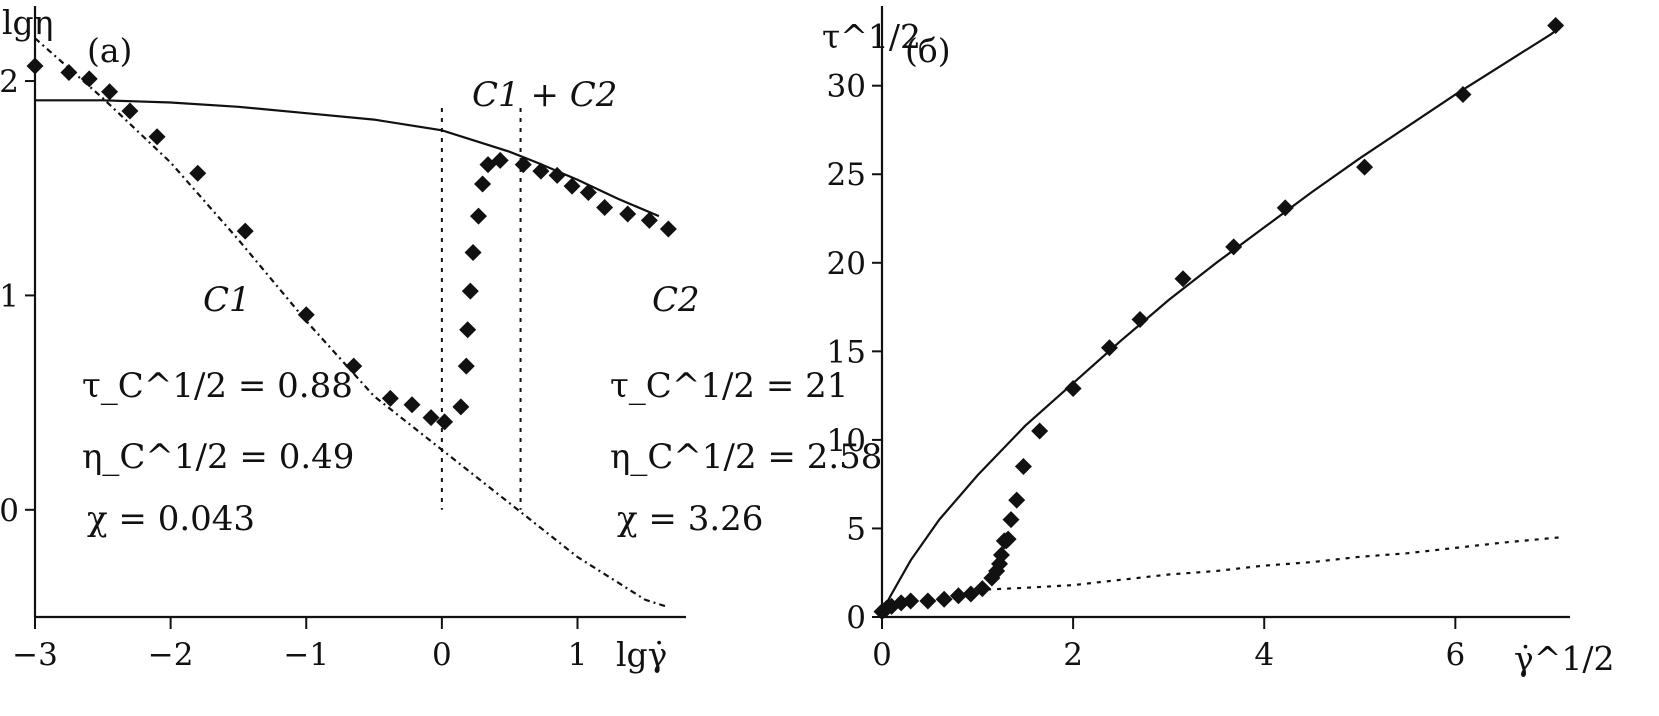 The height and width of the screenshot is (716, 1659). Describe the element at coordinates (846, 175) in the screenshot. I see `y-tick-label: 25` at that location.